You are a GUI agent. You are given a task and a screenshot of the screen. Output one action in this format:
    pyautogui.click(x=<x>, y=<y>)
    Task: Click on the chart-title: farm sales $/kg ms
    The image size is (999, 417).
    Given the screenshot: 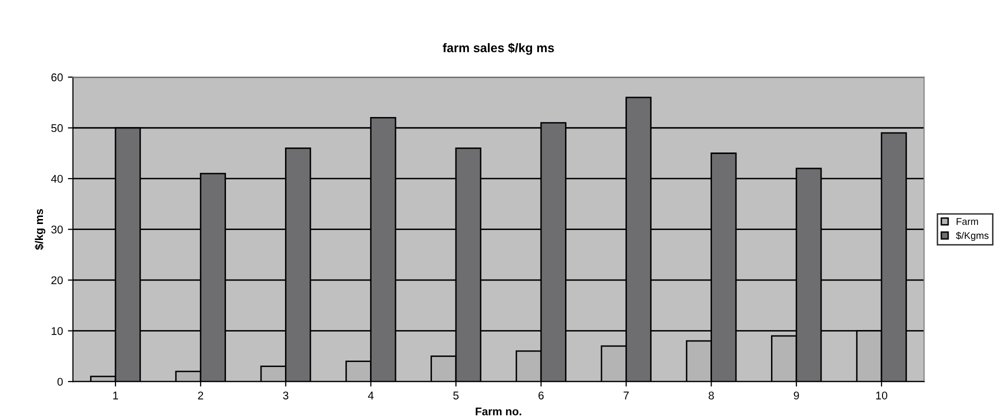 What is the action you would take?
    pyautogui.click(x=498, y=48)
    